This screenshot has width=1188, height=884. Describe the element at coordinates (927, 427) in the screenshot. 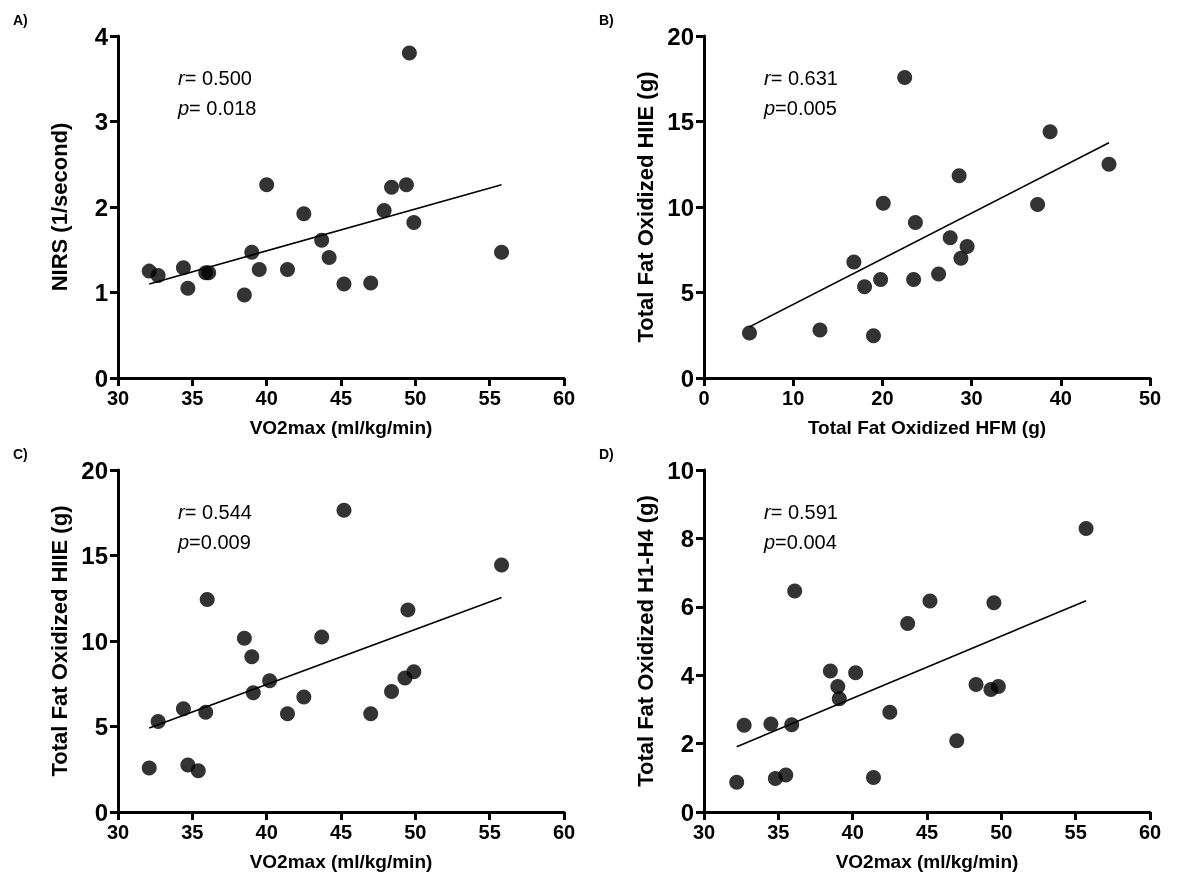

I see `x-axis-title: Total Fat Oxidized HFM (g)` at that location.